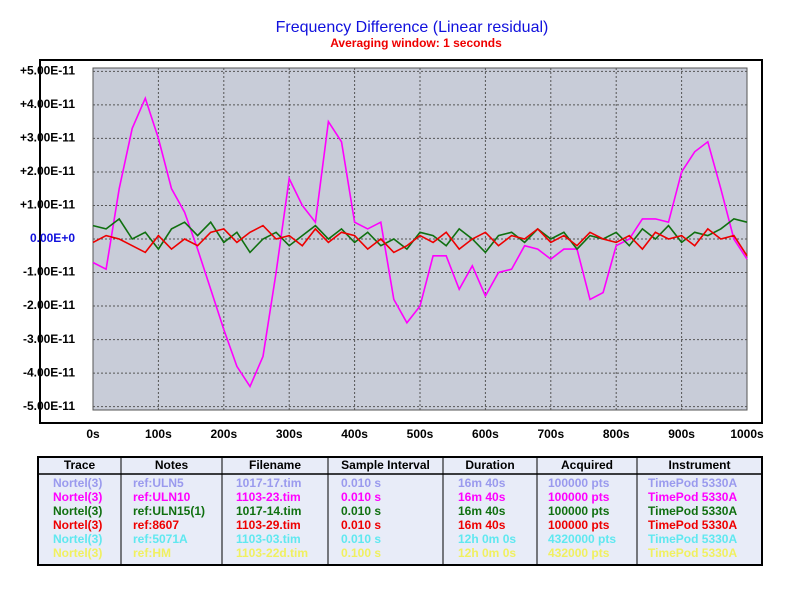 The height and width of the screenshot is (600, 800). I want to click on y-tick-label: -1.00E-11, so click(49, 272).